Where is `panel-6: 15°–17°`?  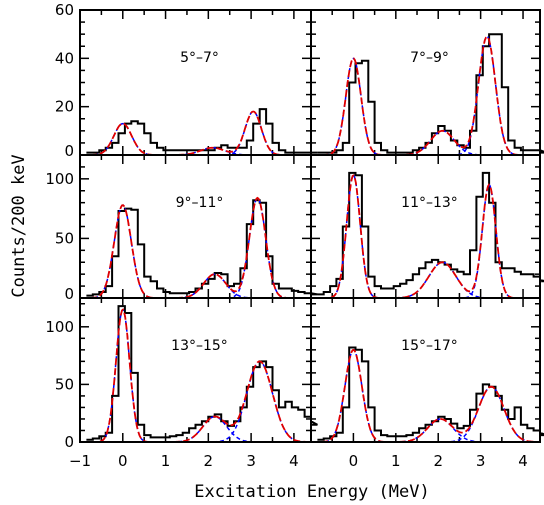 panel-6: 15°–17° is located at coordinates (427, 370).